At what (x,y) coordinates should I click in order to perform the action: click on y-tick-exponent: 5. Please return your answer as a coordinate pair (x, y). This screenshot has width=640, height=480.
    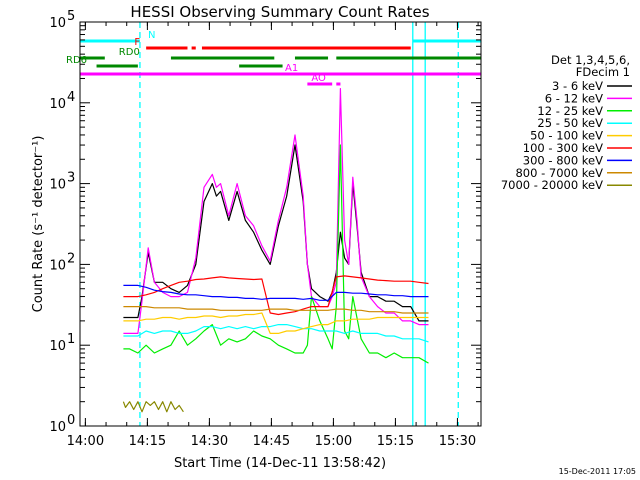
    Looking at the image, I should click on (71, 16).